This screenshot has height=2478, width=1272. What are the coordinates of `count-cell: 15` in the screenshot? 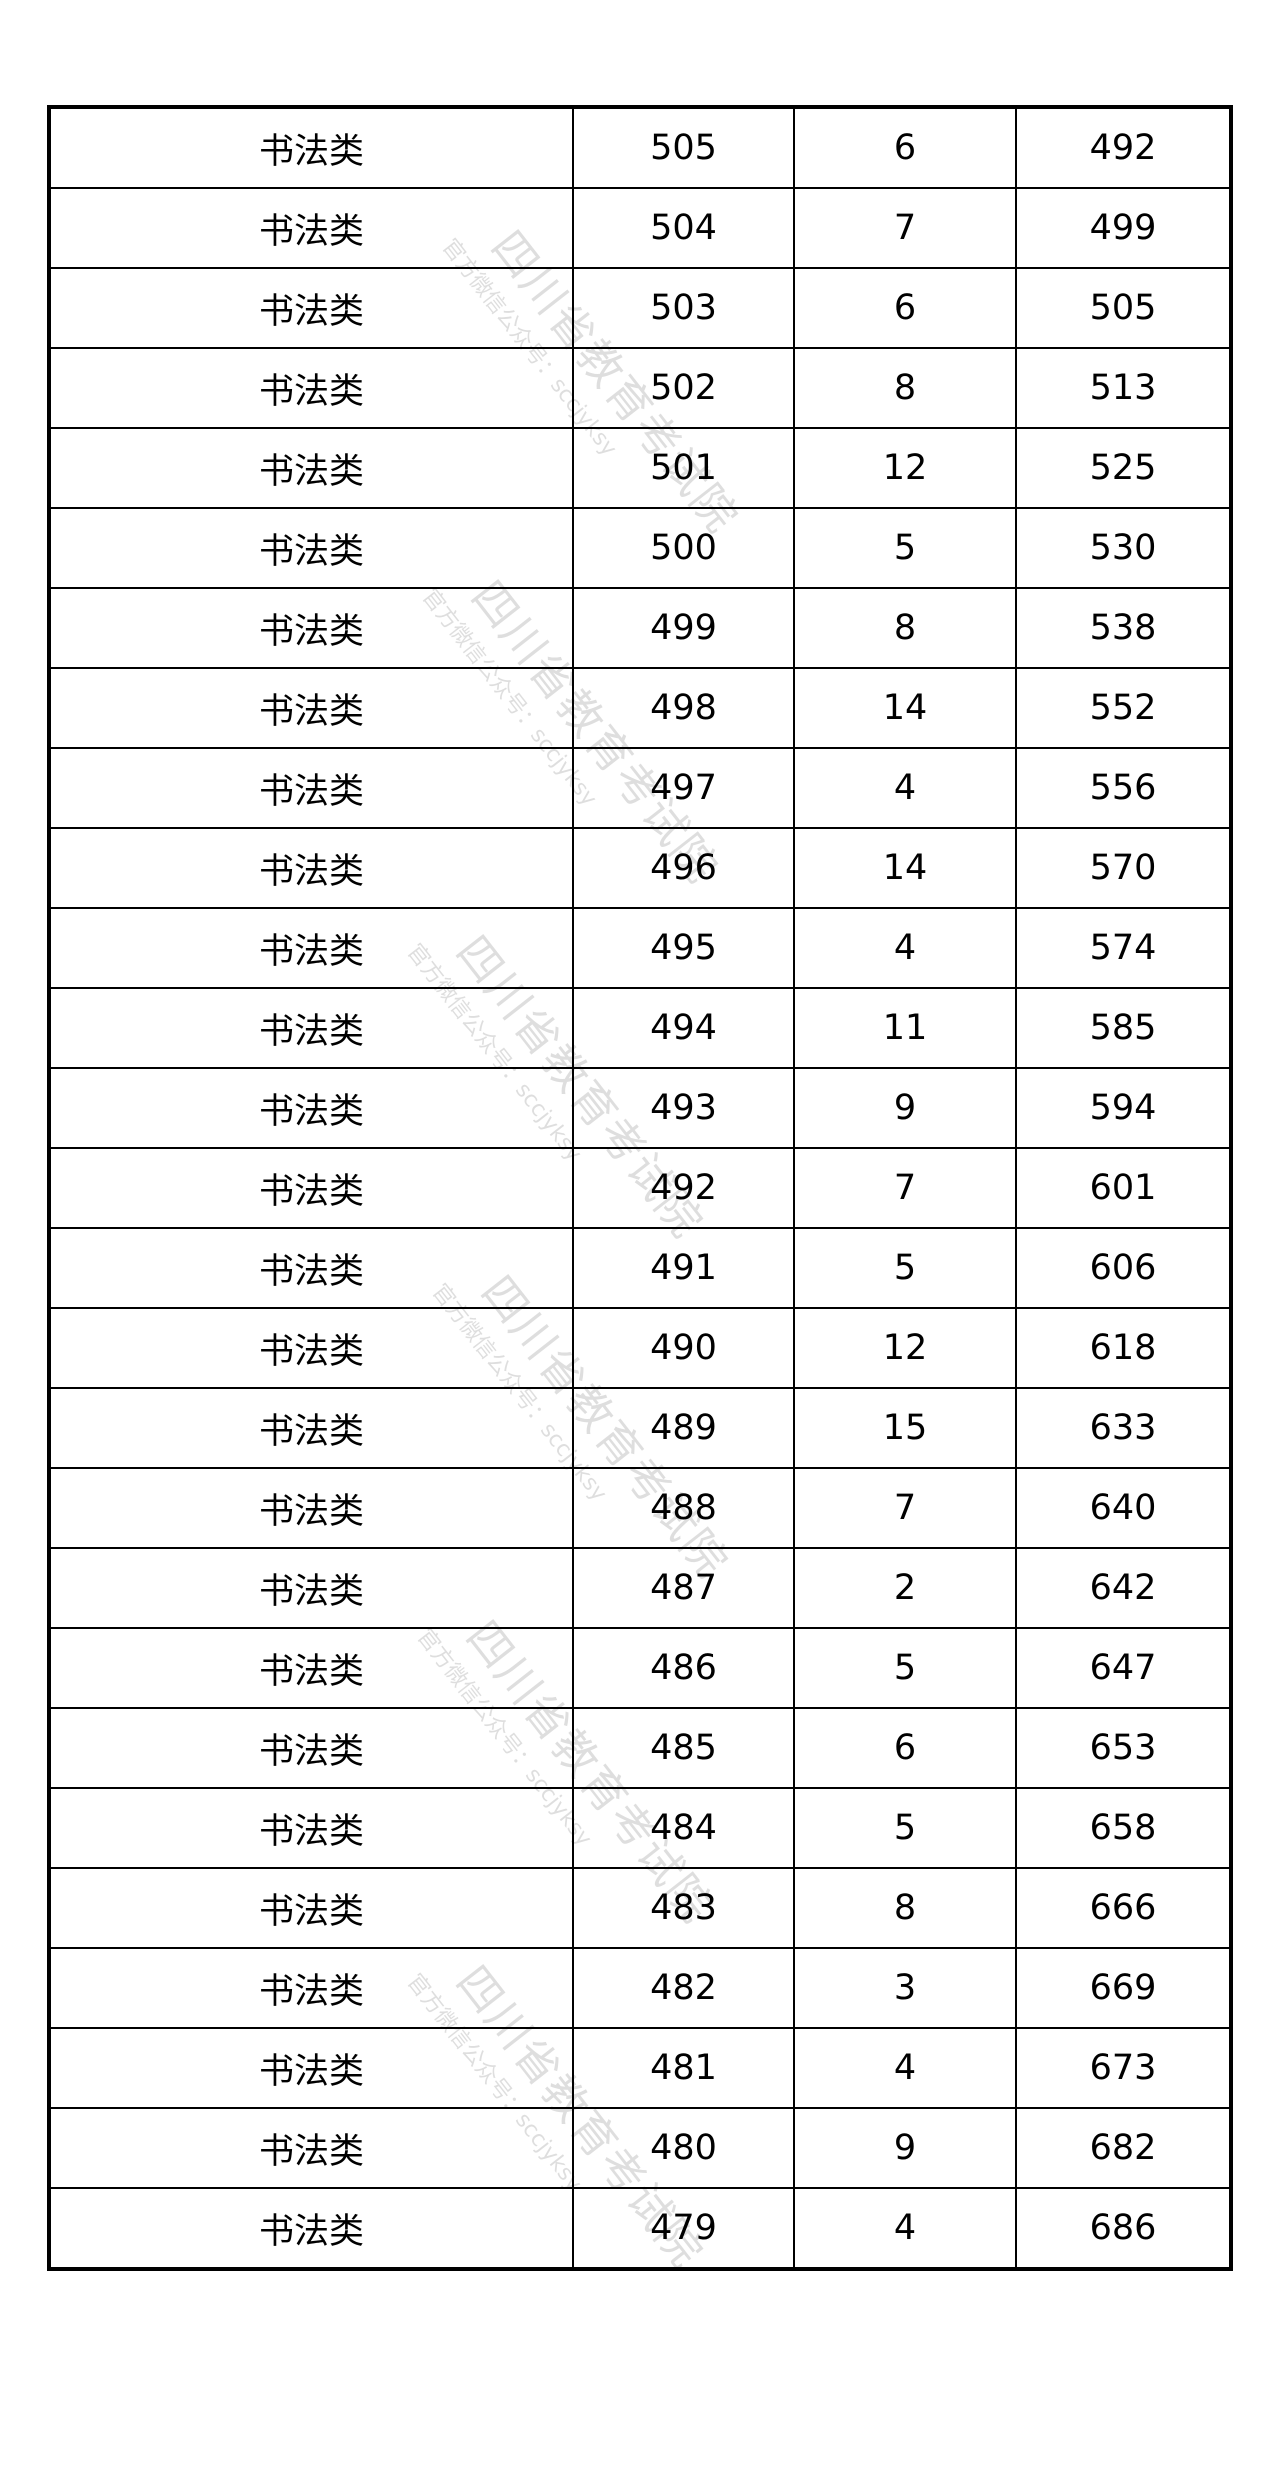 It's located at (905, 1428).